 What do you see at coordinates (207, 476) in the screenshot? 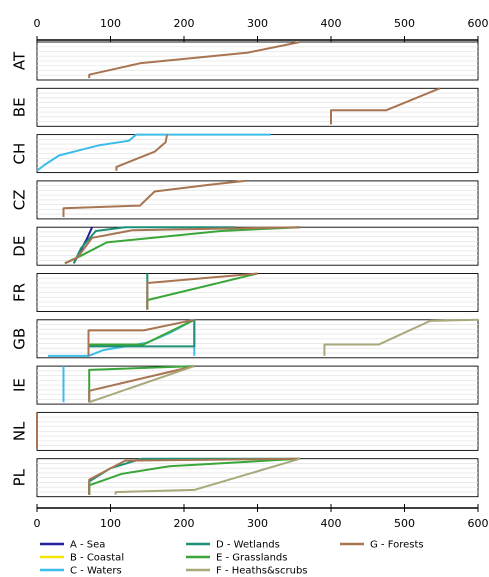
I see `series-PL-F` at bounding box center [207, 476].